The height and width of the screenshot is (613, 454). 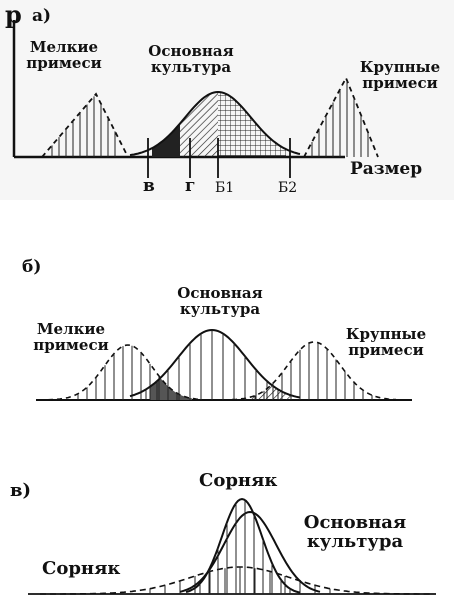 I want to click on panel-c-letter: в), so click(x=21, y=490).